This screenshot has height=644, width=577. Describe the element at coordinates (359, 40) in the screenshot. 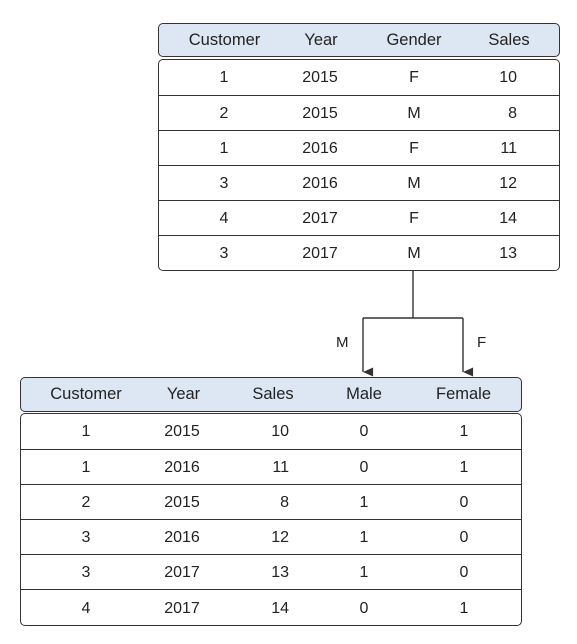

I see `top-table-header: Customer Year Gender Sales` at that location.